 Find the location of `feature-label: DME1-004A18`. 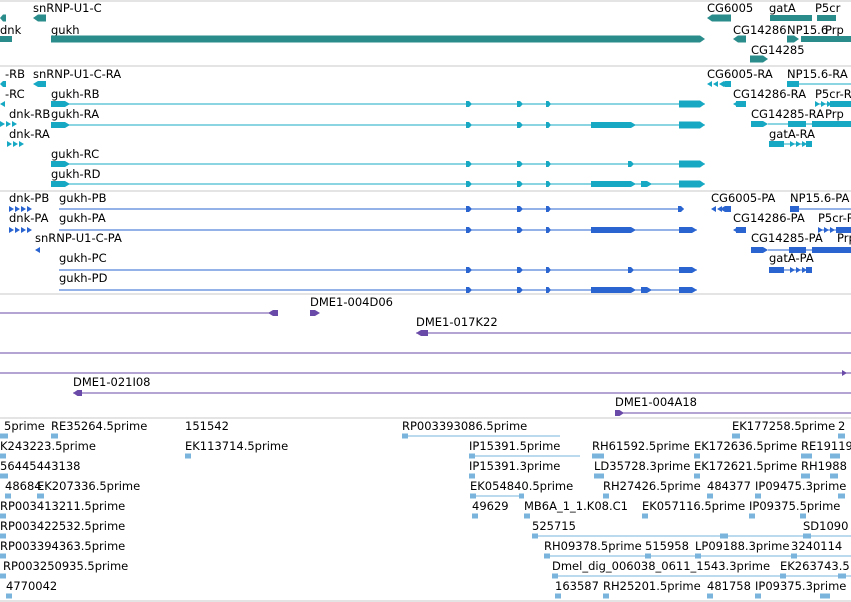

feature-label: DME1-004A18 is located at coordinates (656, 402).